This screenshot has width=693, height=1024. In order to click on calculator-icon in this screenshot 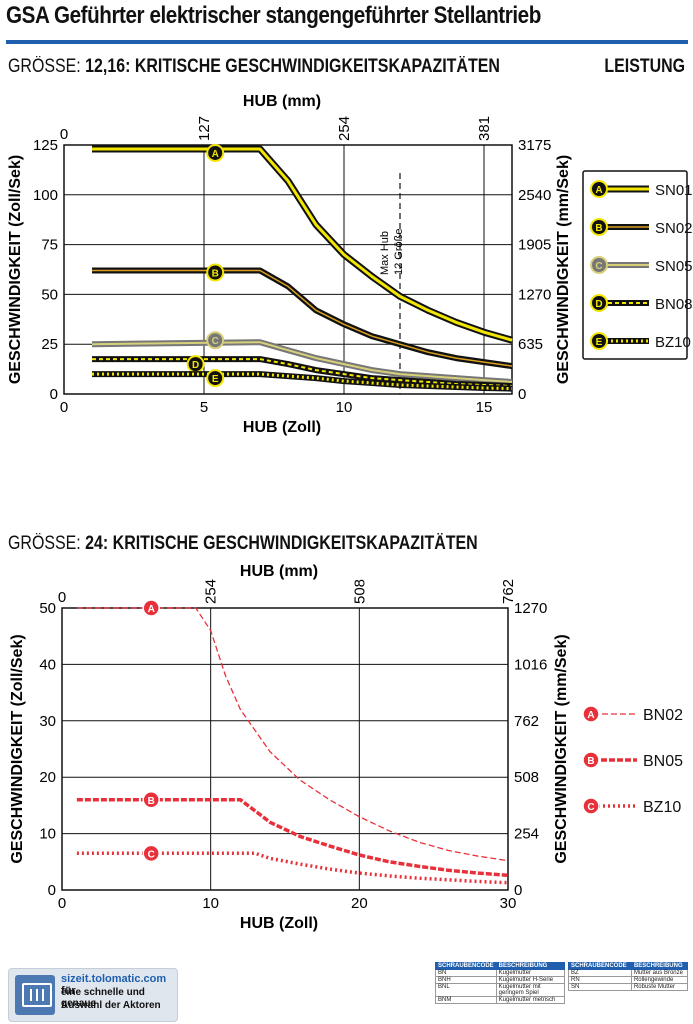, I will do `click(35, 995)`.